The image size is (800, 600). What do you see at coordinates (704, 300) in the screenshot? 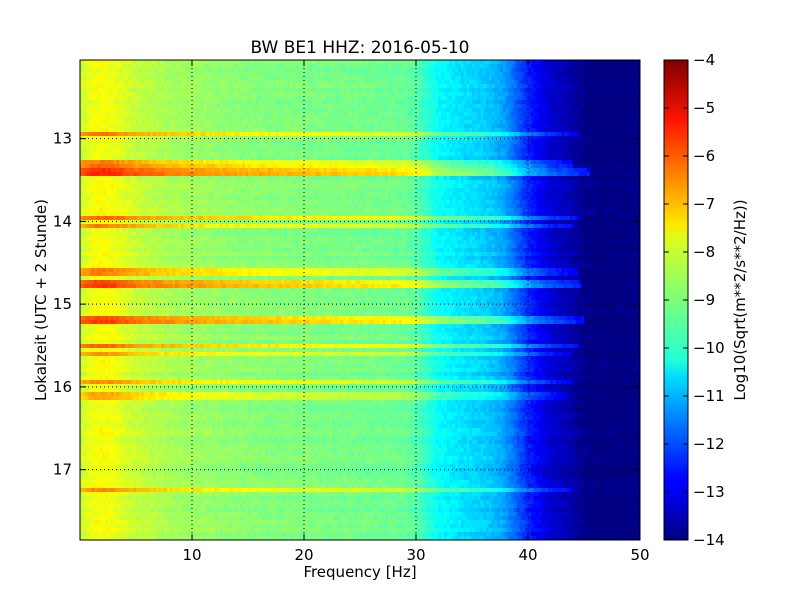
I see `colorbar-tick-label: −9` at bounding box center [704, 300].